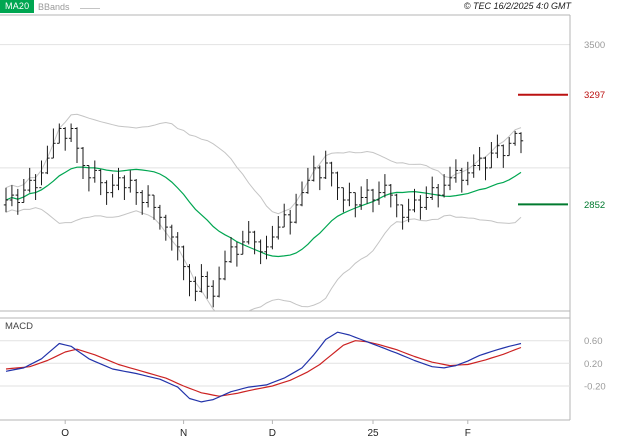  Describe the element at coordinates (517, 6) in the screenshot. I see `copyright-text: © TEC 16/2/2025 4:0 GMT` at that location.